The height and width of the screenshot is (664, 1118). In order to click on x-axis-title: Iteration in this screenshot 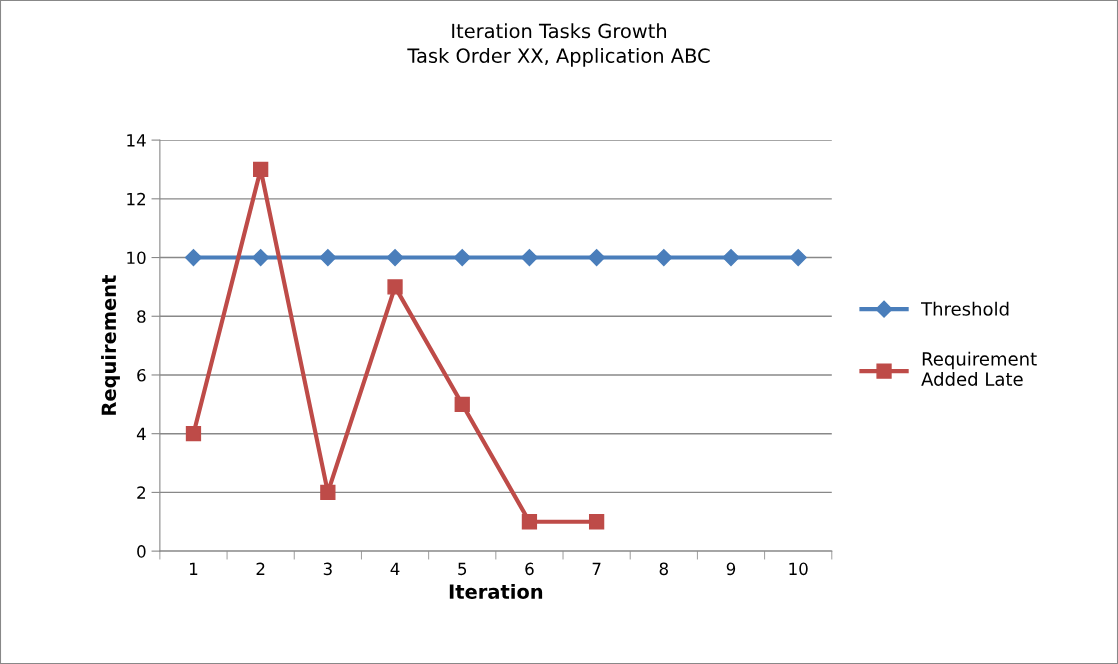, I will do `click(496, 591)`.